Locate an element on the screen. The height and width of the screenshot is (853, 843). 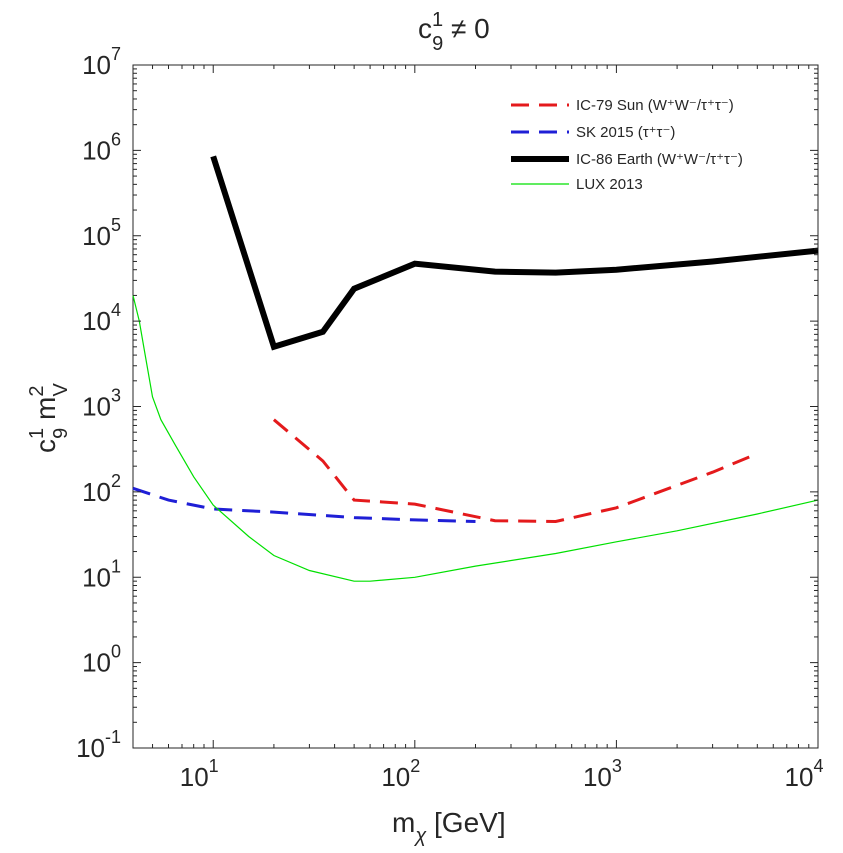
legend-label-sk2015: SK 2015 (τ⁺τ⁻) is located at coordinates (625, 132).